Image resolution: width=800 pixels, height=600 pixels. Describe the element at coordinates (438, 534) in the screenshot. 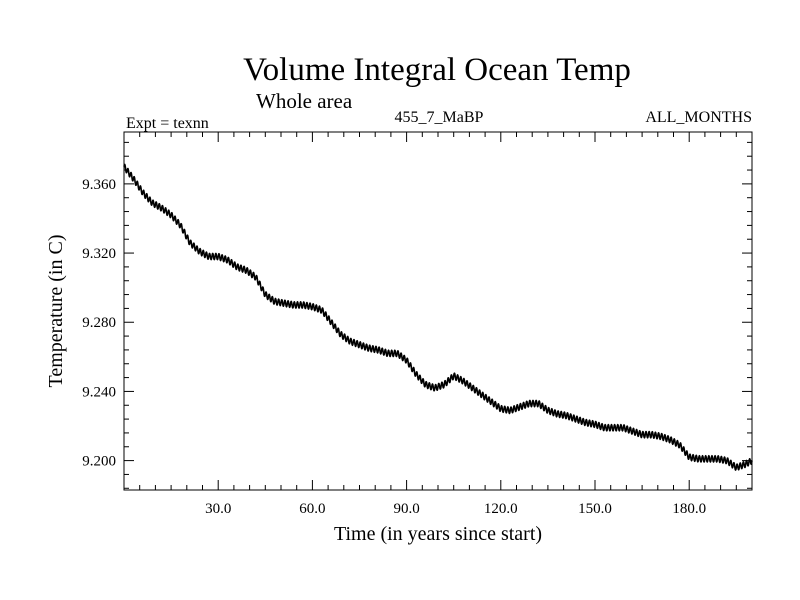

I see `x-axis-label: Time (in years since start)` at that location.